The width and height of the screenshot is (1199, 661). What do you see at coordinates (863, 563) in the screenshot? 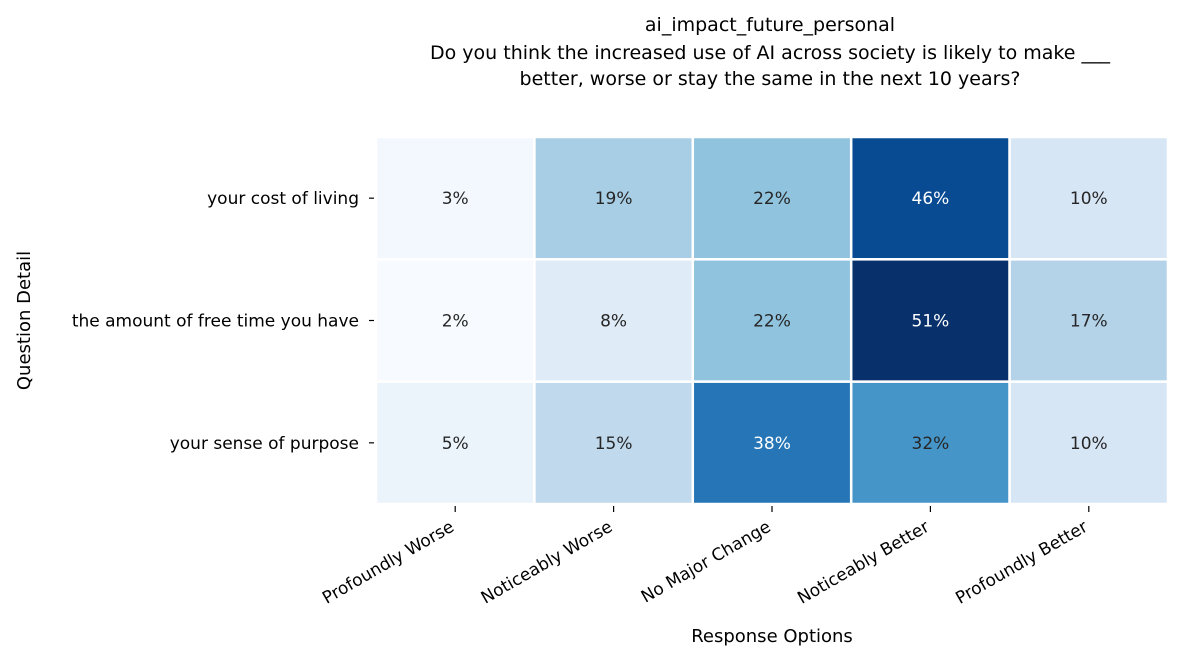
I see `x-tick-label: Noticeably Better` at bounding box center [863, 563].